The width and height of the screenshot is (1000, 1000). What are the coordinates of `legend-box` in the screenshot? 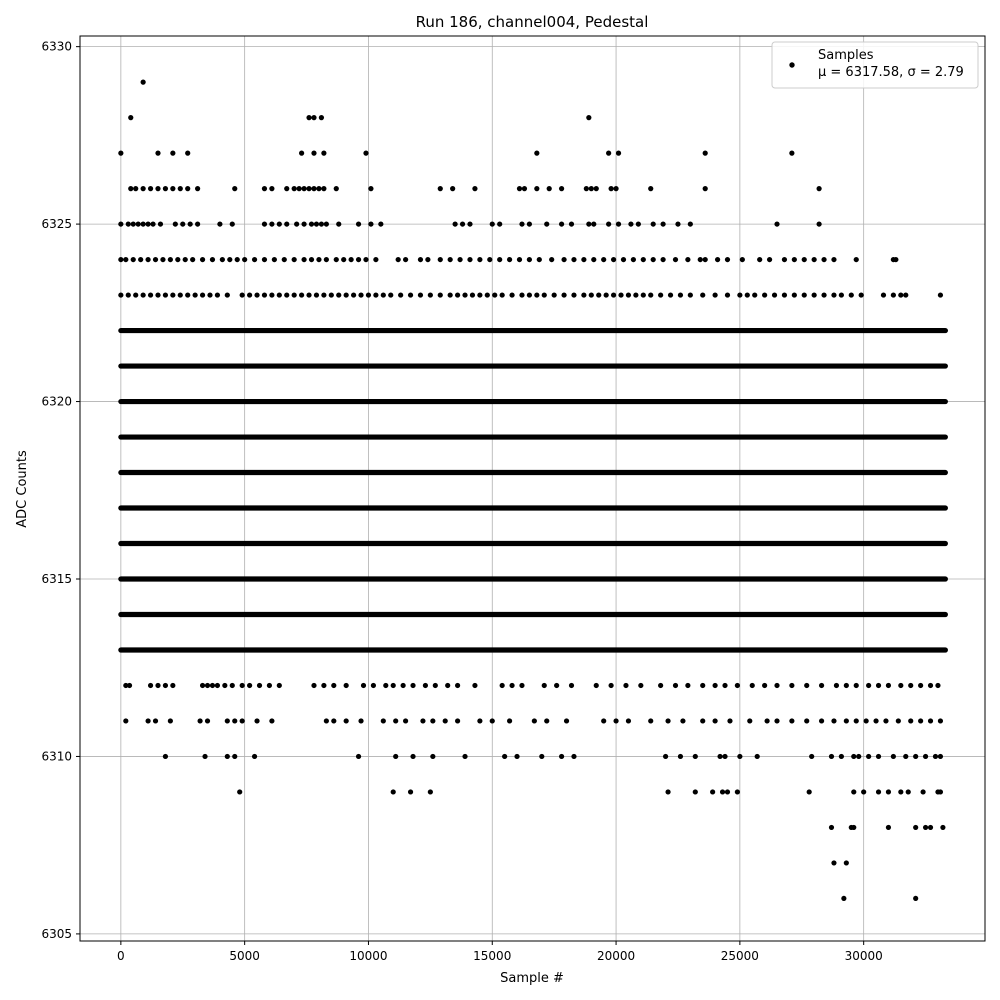 It's located at (875, 65).